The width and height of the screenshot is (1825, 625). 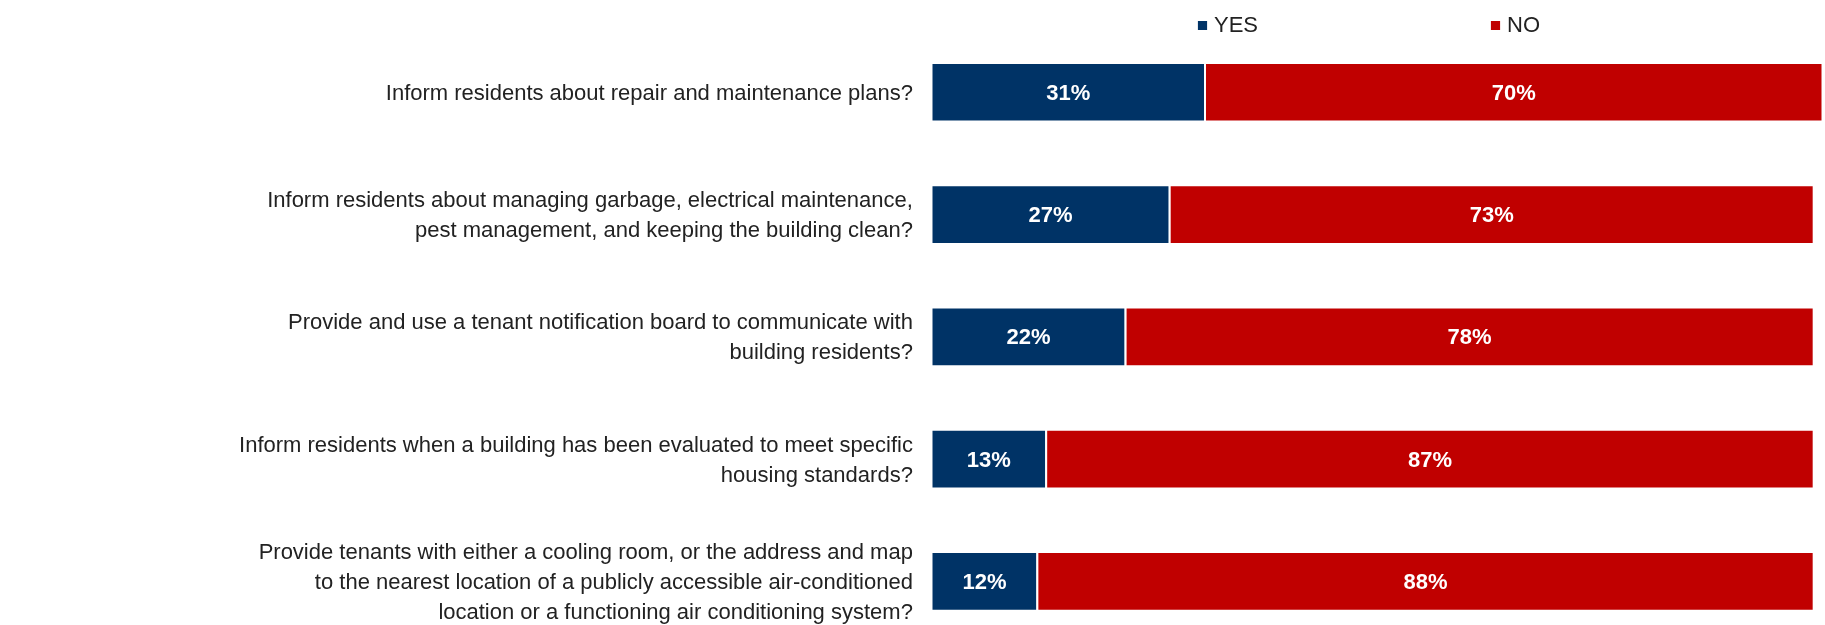 What do you see at coordinates (1429, 459) in the screenshot?
I see `data-label: 87%` at bounding box center [1429, 459].